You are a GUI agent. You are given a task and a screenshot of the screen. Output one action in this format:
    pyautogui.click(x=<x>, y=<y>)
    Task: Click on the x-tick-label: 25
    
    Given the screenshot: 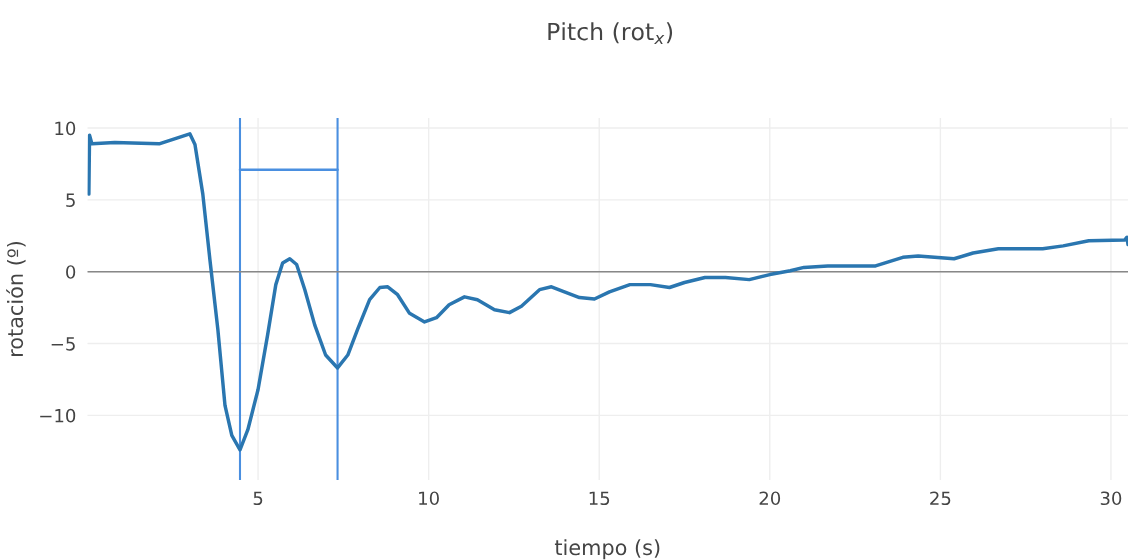 What is the action you would take?
    pyautogui.click(x=940, y=498)
    